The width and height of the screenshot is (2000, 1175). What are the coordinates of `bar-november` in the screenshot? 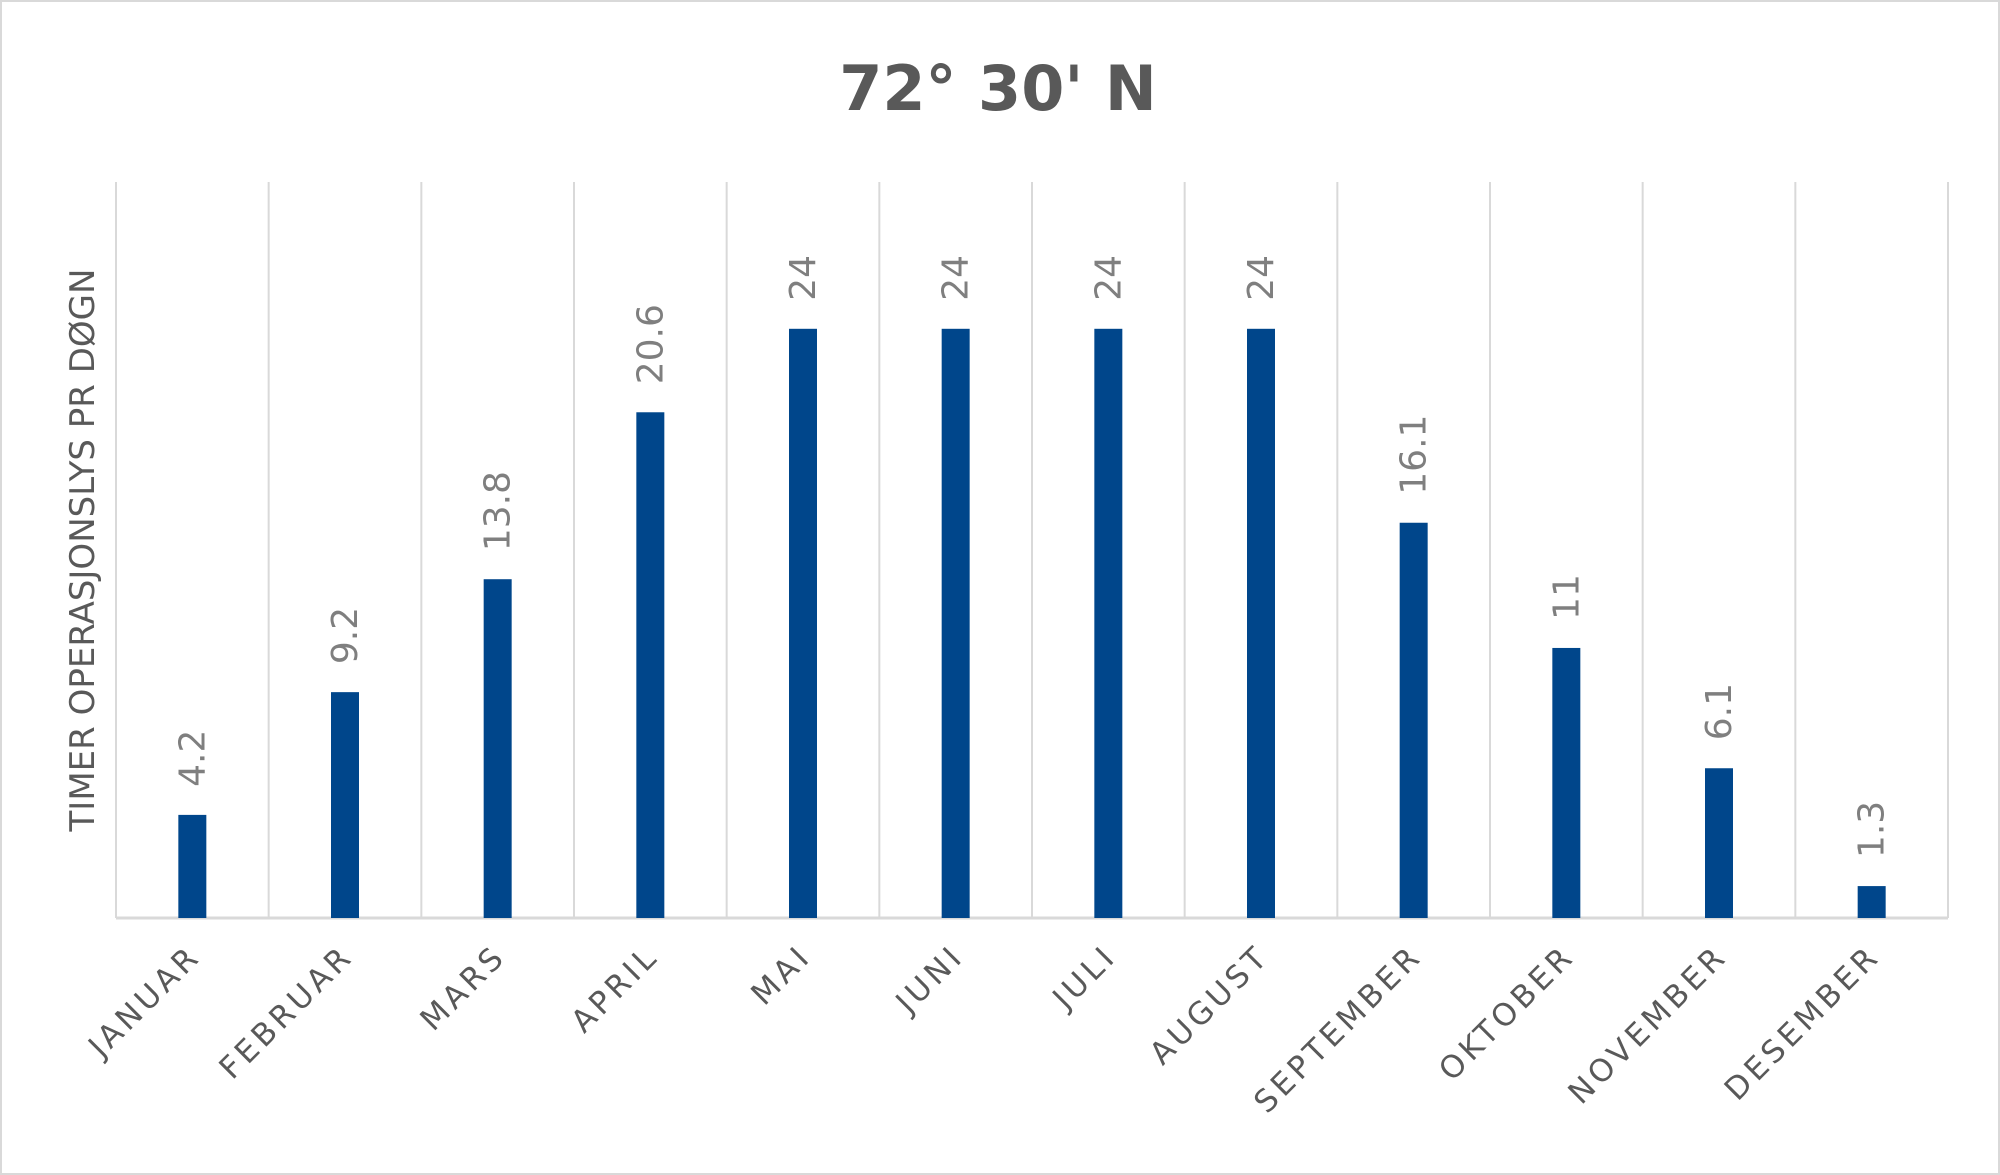 It's located at (1719, 843).